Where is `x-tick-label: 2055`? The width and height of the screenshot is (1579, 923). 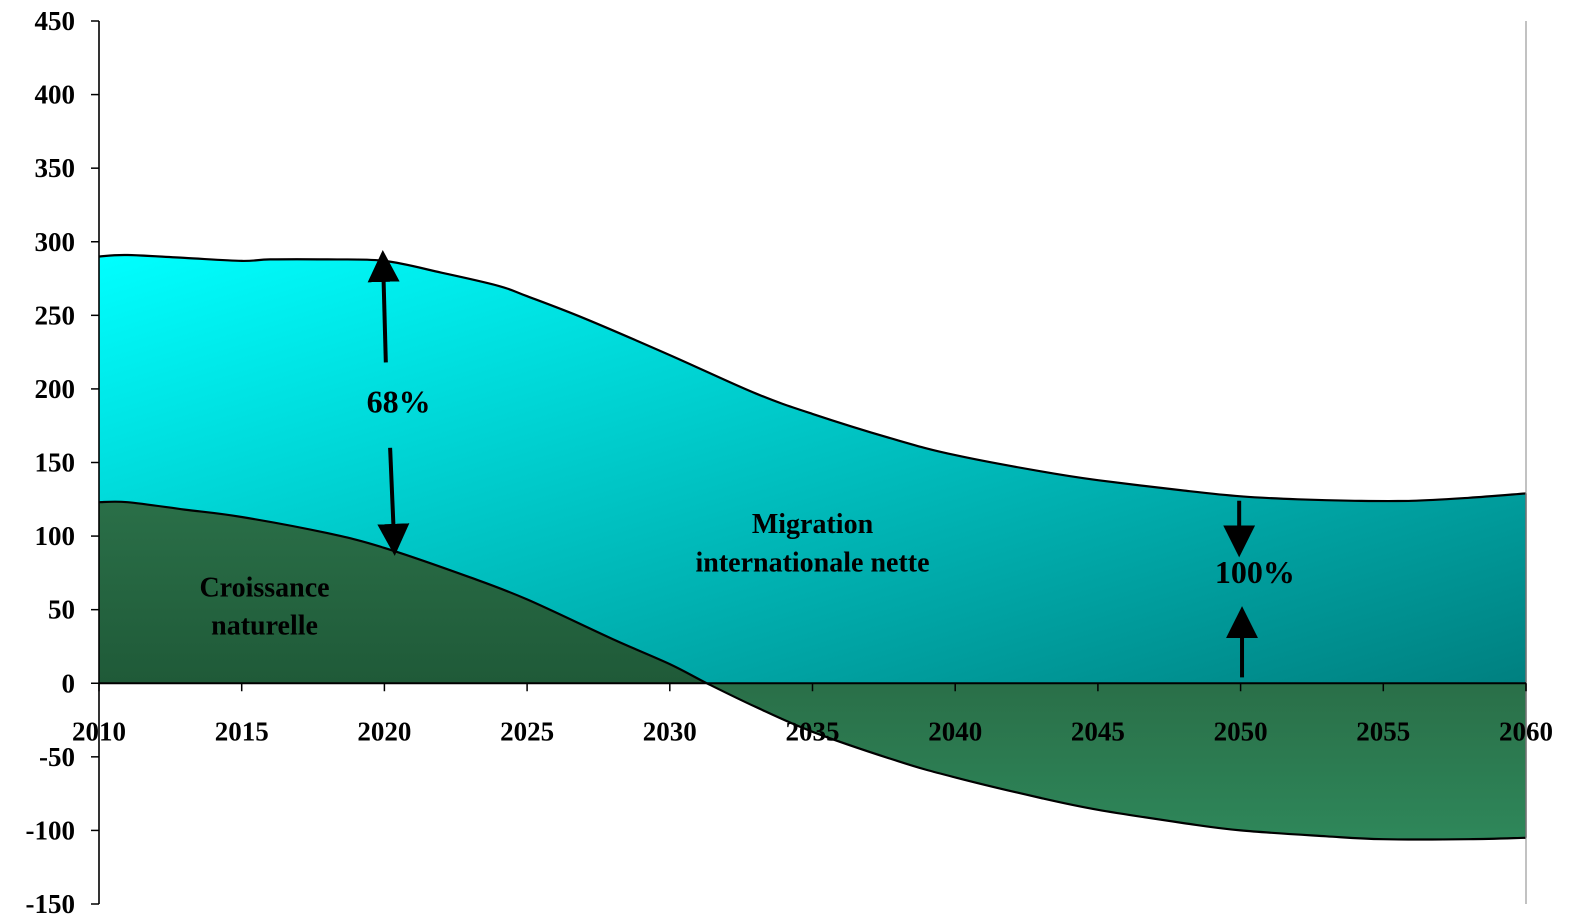 x-tick-label: 2055 is located at coordinates (1383, 731).